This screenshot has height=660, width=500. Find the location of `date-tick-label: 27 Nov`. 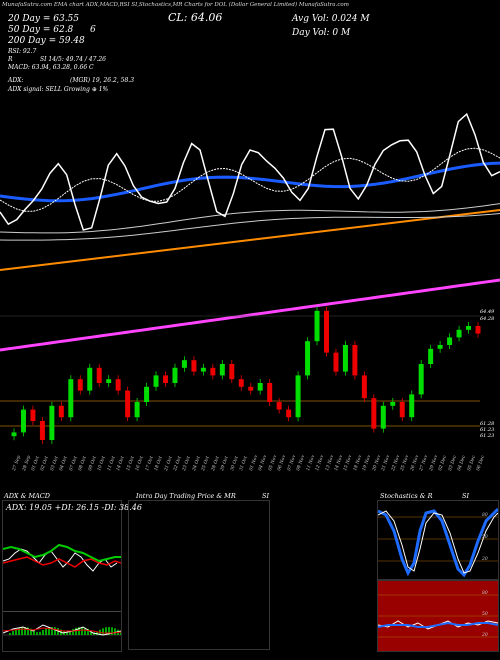

date-tick-label: 27 Nov is located at coordinates (424, 463).